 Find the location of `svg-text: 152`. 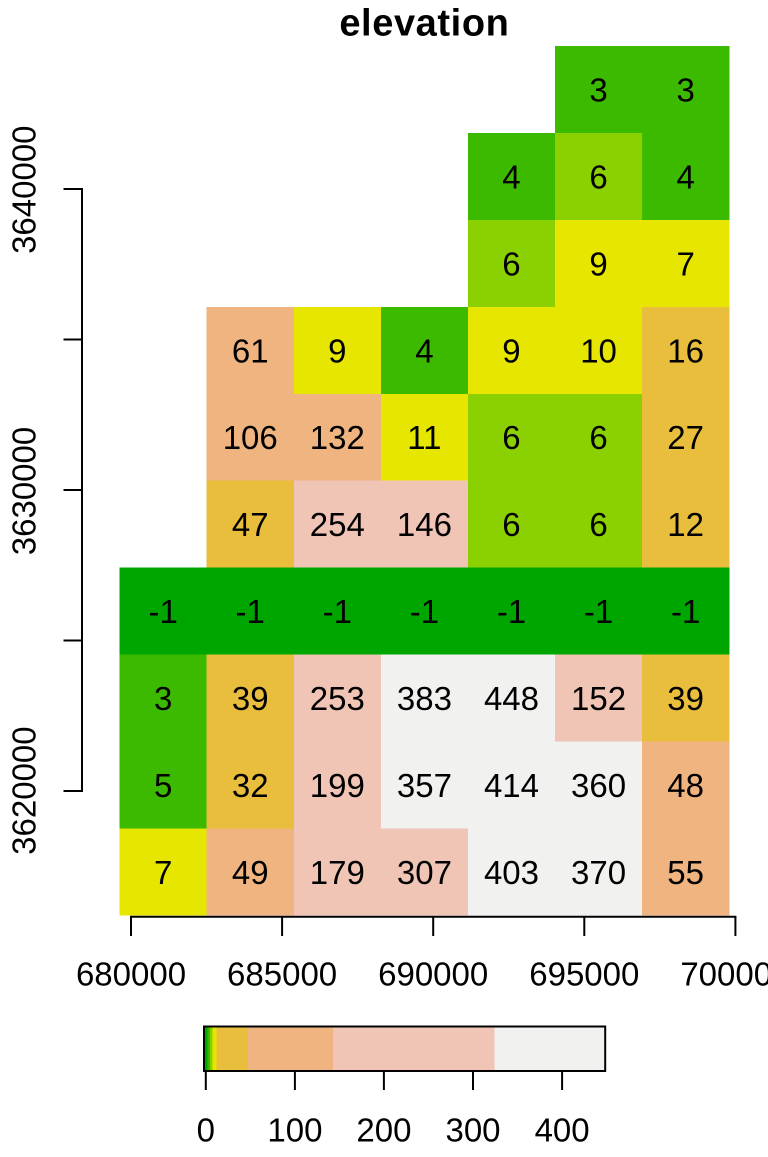

svg-text: 152 is located at coordinates (598, 698).